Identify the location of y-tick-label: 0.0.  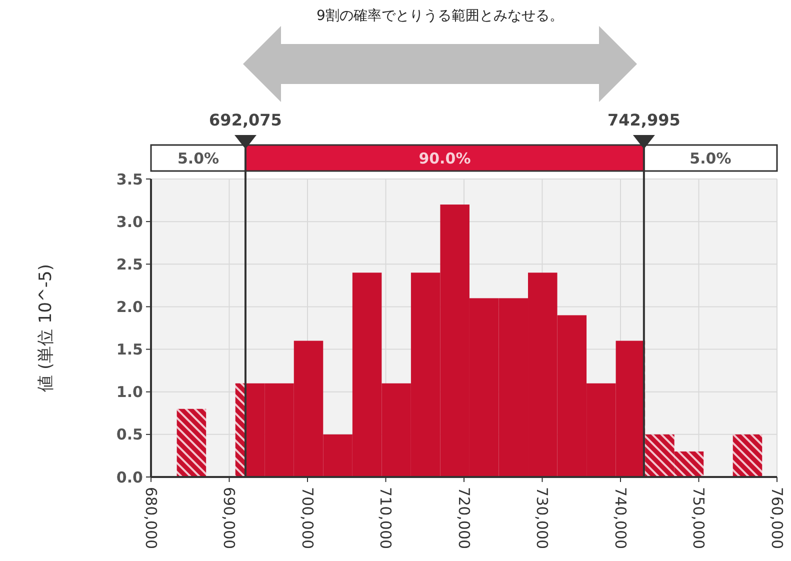
(129, 477).